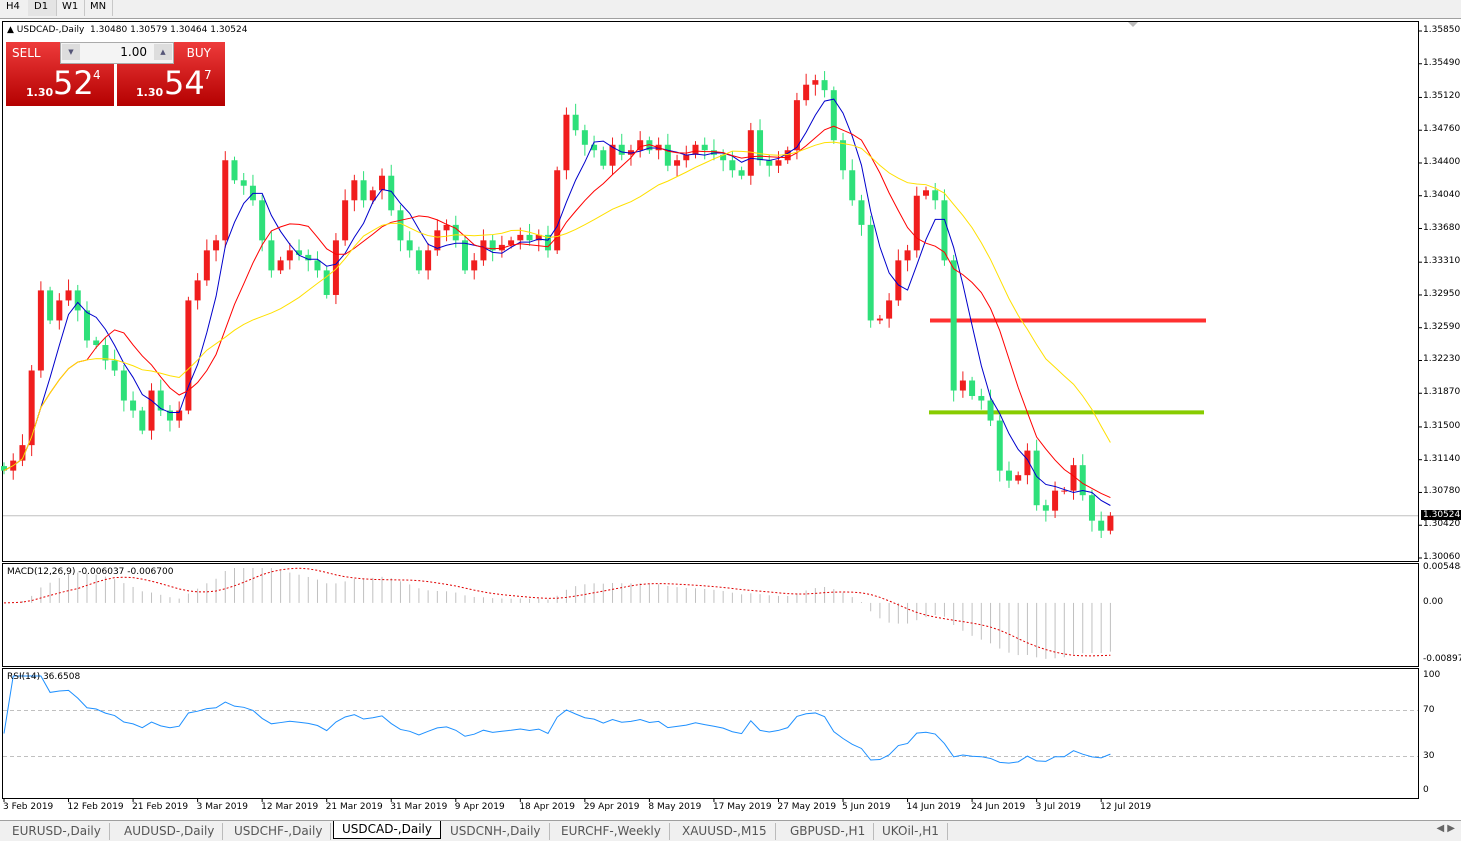 Image resolution: width=1461 pixels, height=841 pixels. Describe the element at coordinates (611, 831) in the screenshot. I see `chart-tab: EURCHF-,Weekly` at that location.